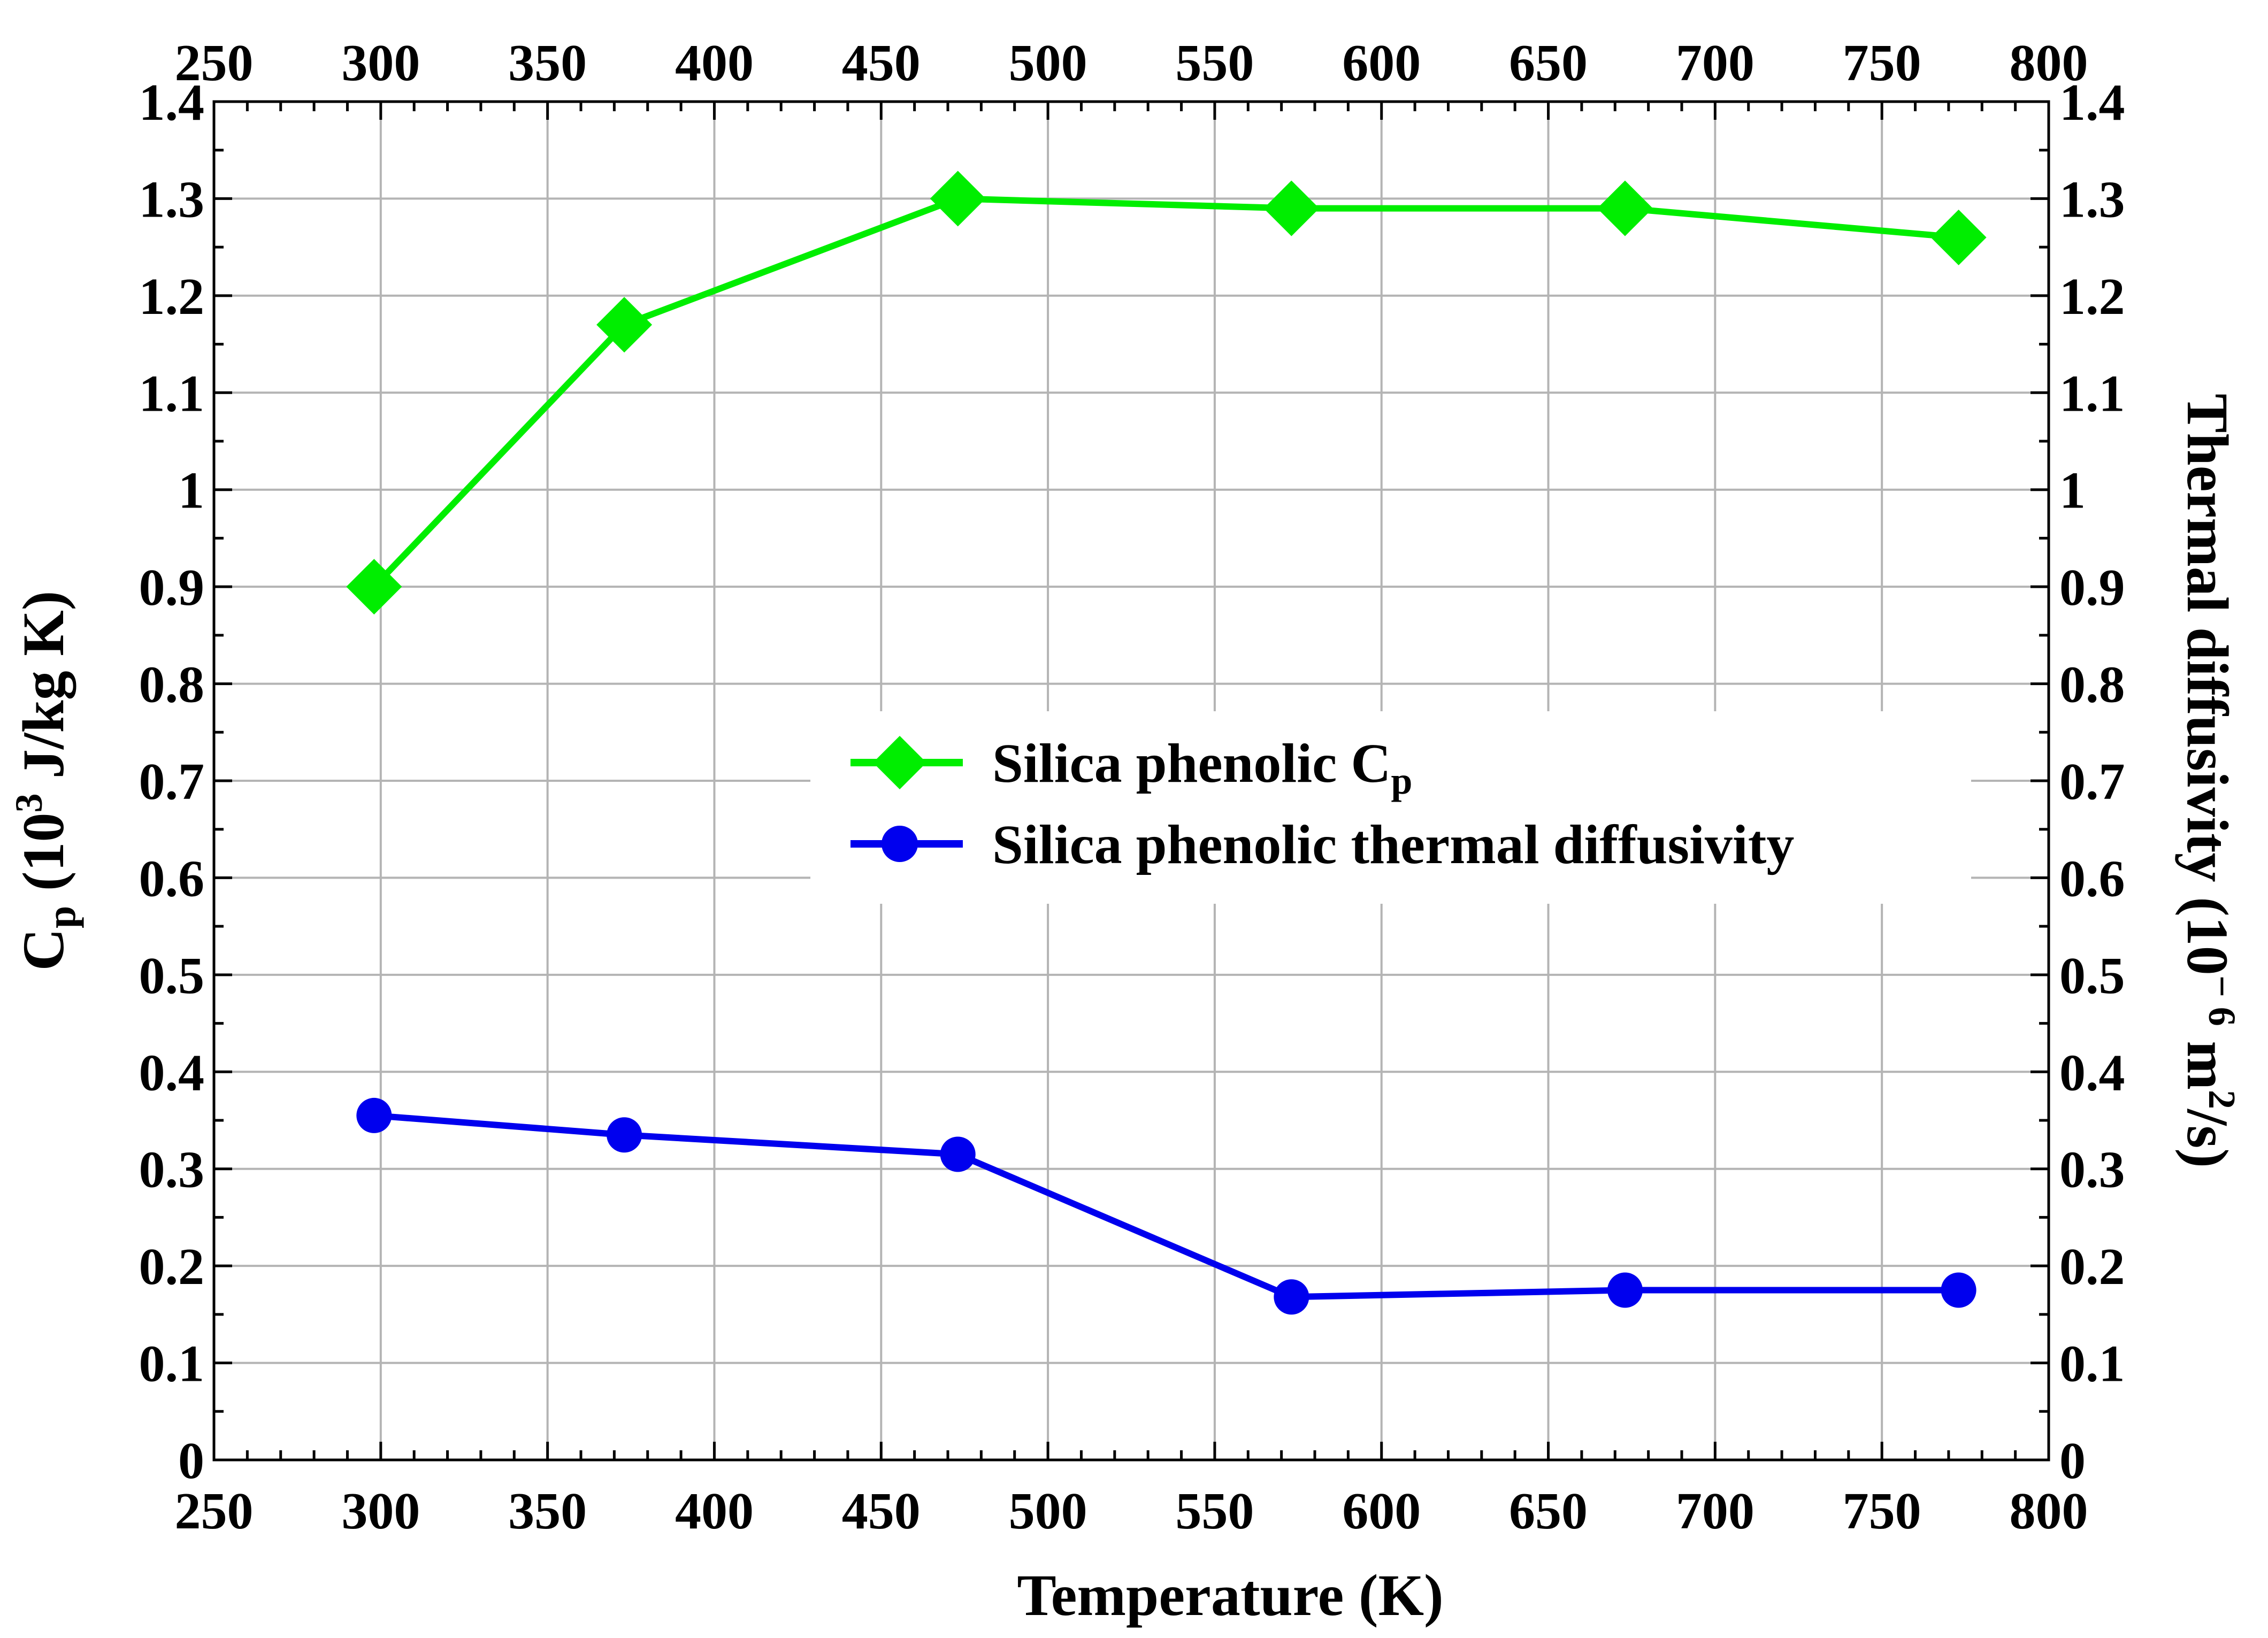 This screenshot has width=2268, height=1638. I want to click on x-tick-label: 750, so click(1882, 1511).